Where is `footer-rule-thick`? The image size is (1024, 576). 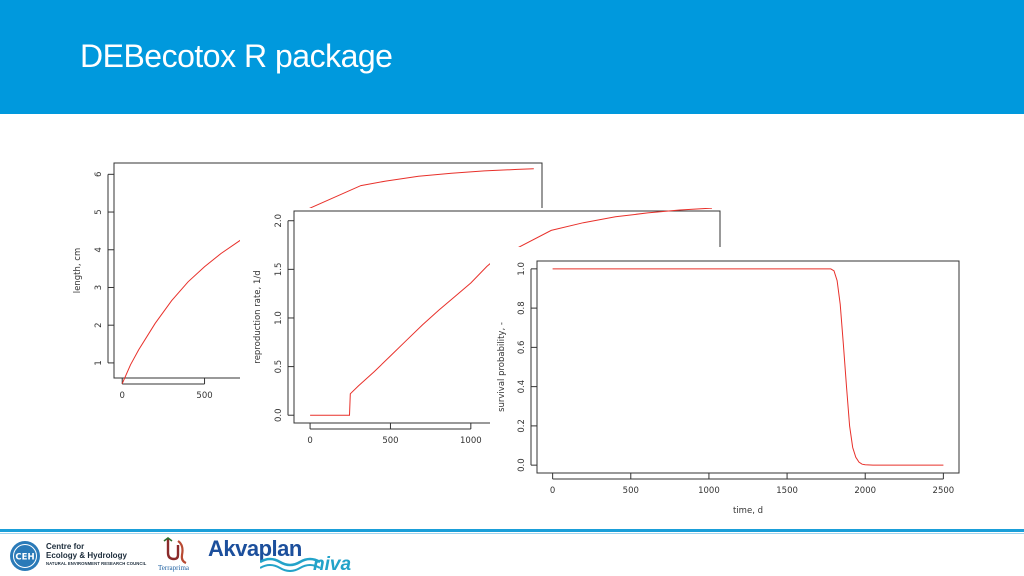
footer-rule-thick is located at coordinates (512, 530).